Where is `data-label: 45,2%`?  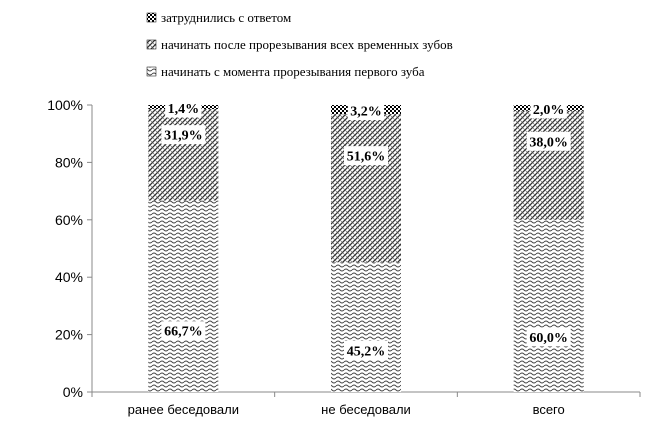
data-label: 45,2% is located at coordinates (366, 351).